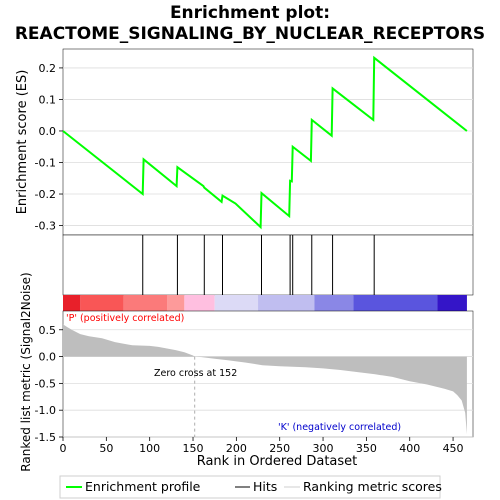  I want to click on es-tick-label: 0.1, so click(48, 99).